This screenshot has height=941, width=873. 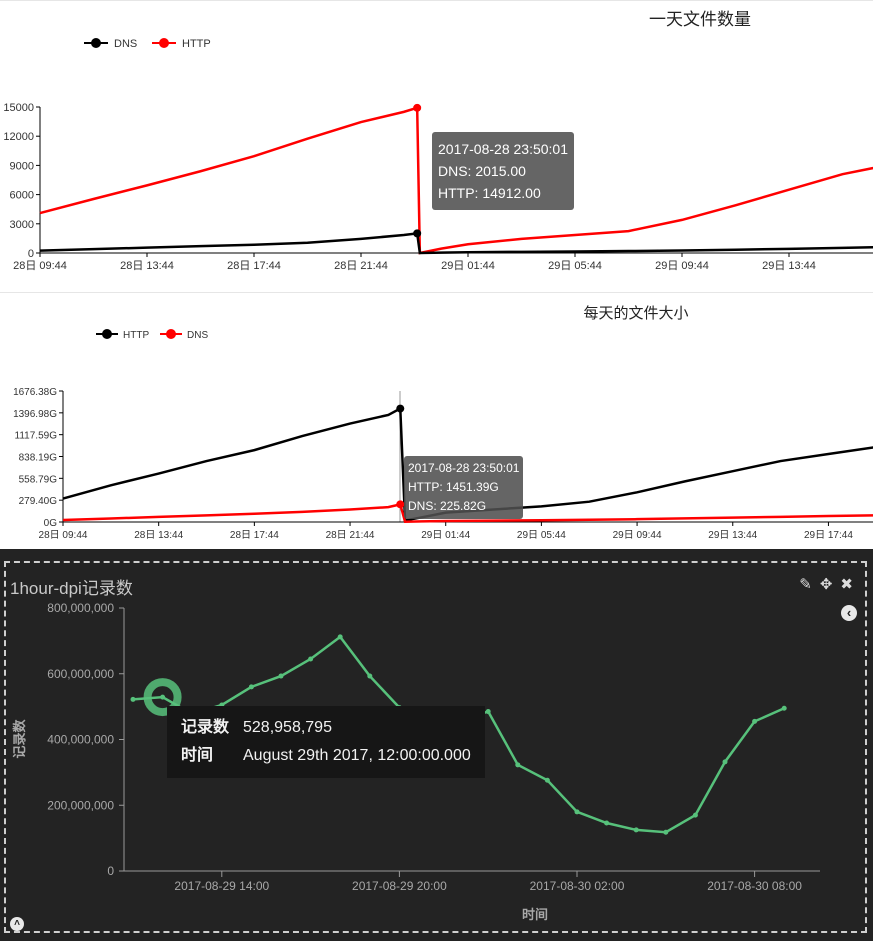 I want to click on x-axis-label: 时间, so click(x=535, y=914).